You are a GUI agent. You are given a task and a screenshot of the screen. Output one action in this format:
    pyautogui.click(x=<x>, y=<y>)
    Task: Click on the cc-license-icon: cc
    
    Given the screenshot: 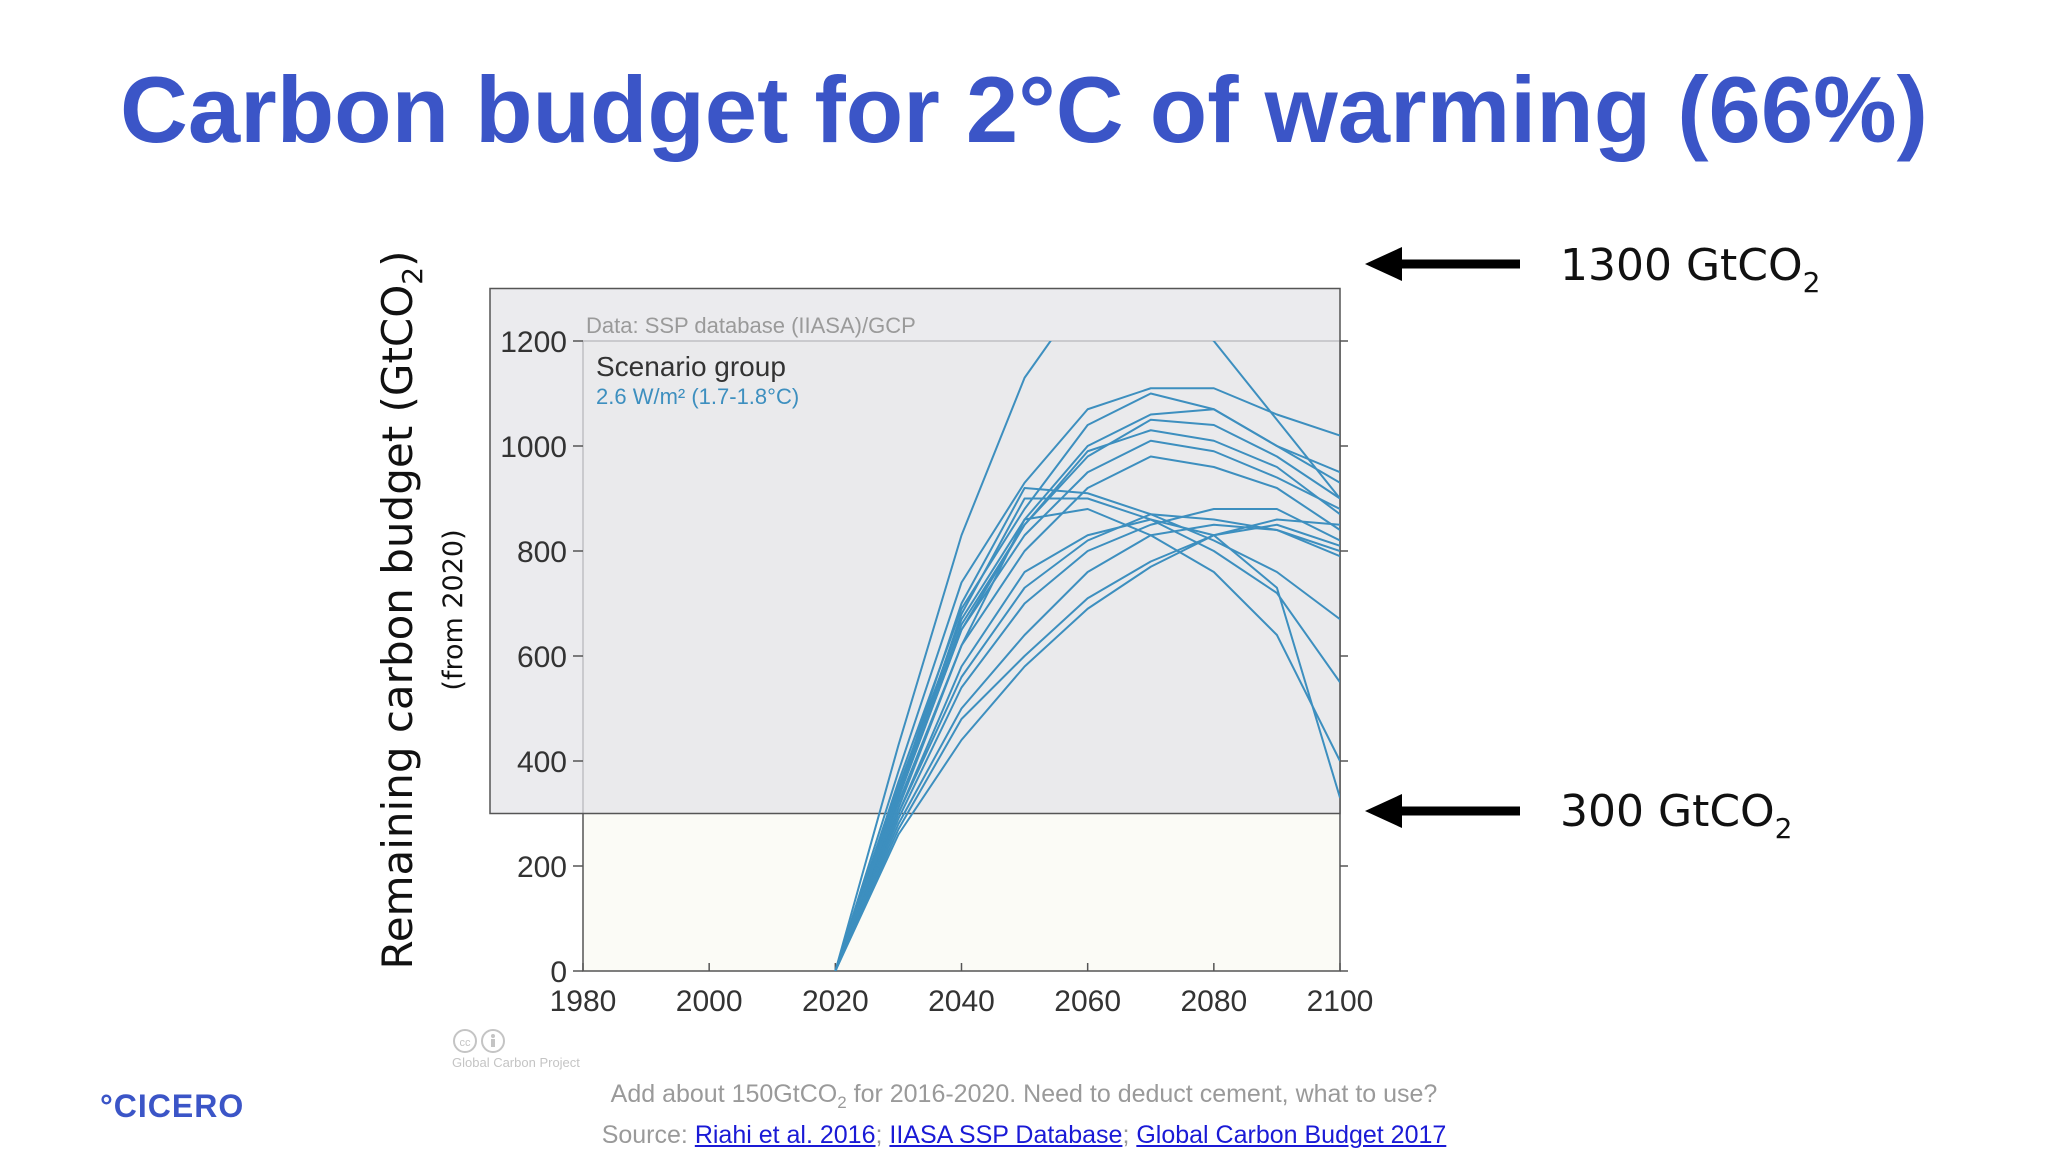 What is the action you would take?
    pyautogui.click(x=479, y=1041)
    